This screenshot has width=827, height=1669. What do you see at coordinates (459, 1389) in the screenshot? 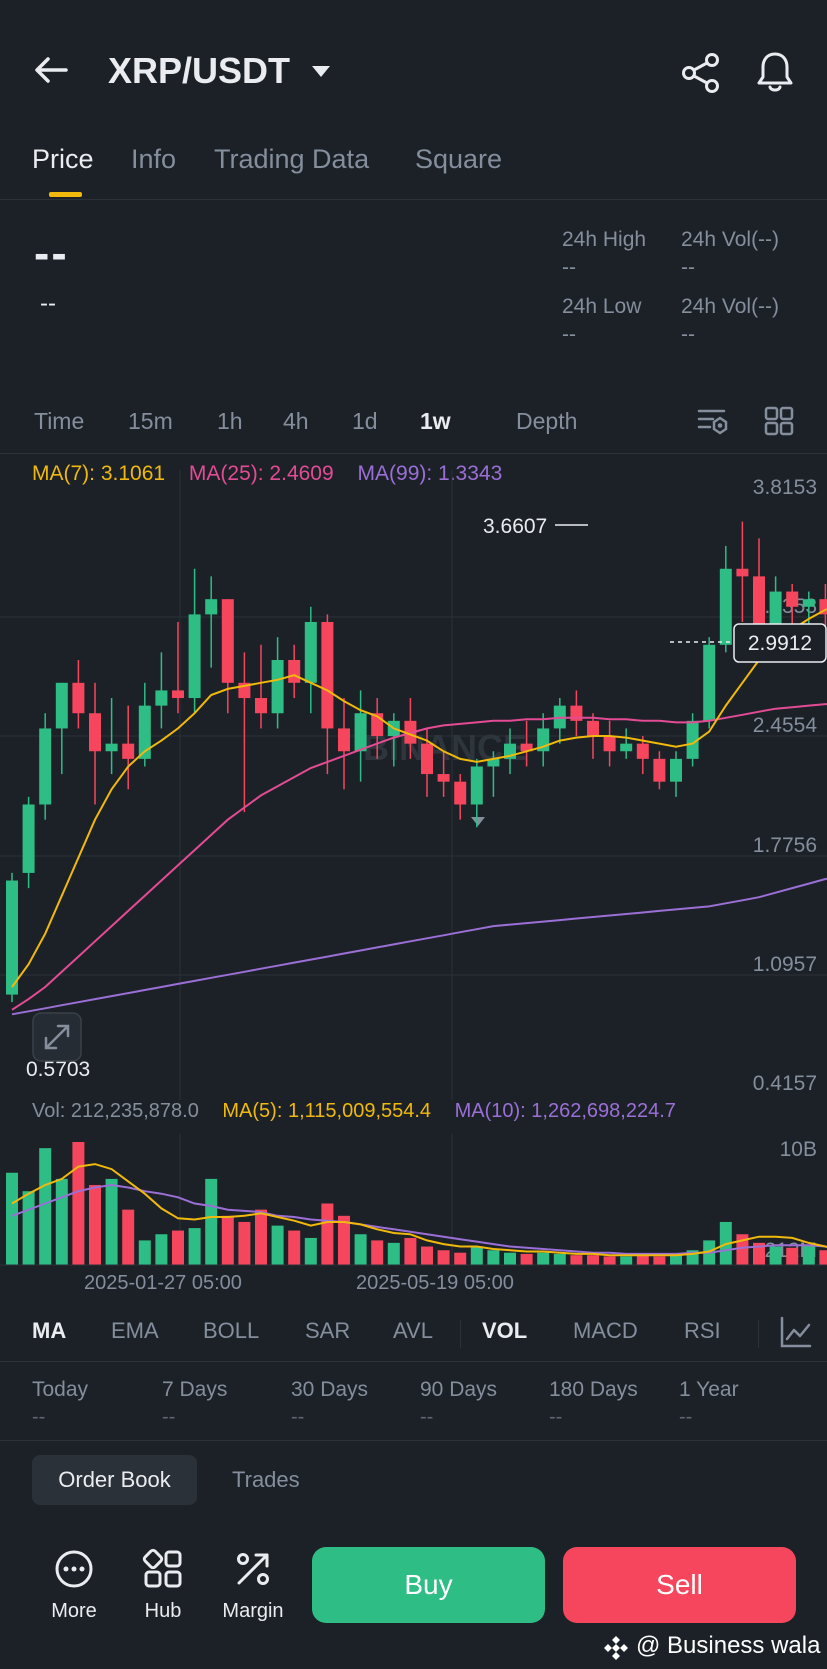
I see `period-label: 90 Days` at bounding box center [459, 1389].